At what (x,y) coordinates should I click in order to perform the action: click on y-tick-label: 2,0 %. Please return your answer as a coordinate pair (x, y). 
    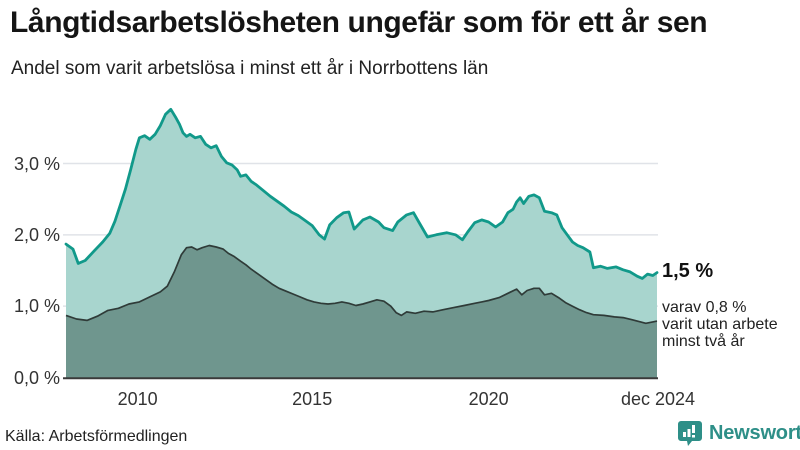
    Looking at the image, I should click on (36, 234).